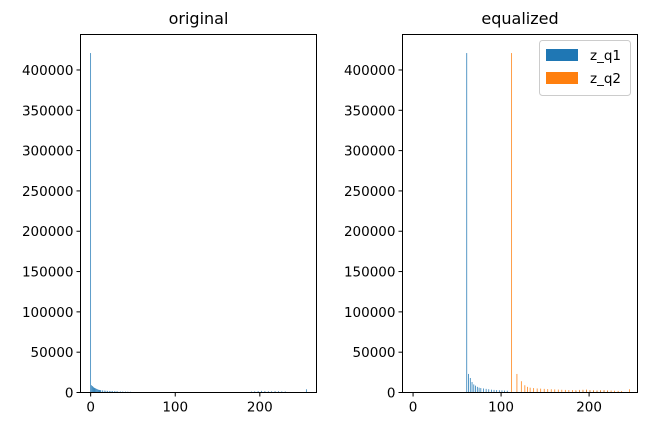 The image size is (648, 429). I want to click on y-tick-label: 0, so click(69, 394).